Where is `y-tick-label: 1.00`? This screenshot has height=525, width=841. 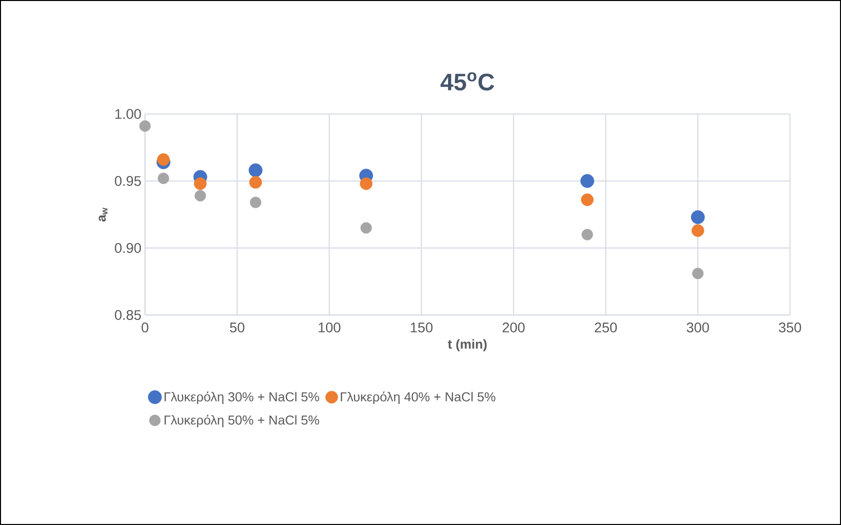
y-tick-label: 1.00 is located at coordinates (128, 114).